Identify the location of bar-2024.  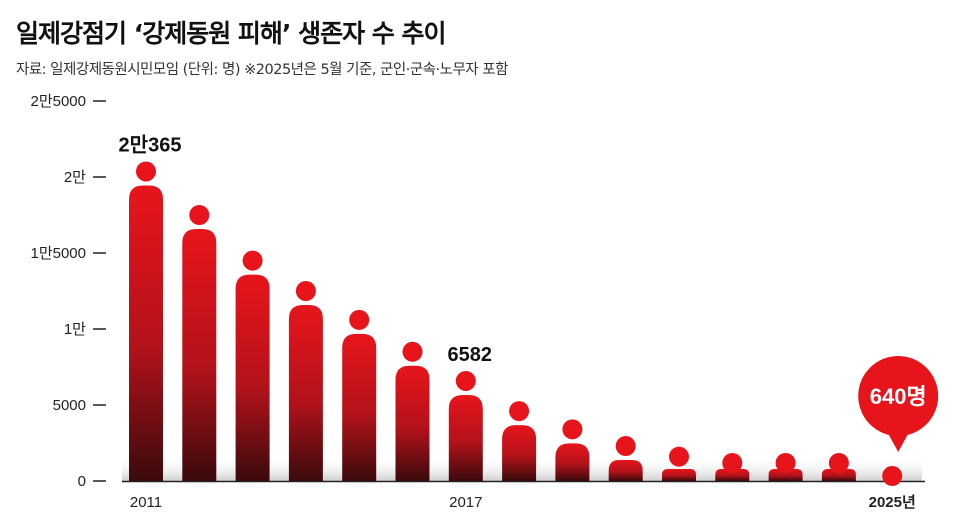
(838, 467).